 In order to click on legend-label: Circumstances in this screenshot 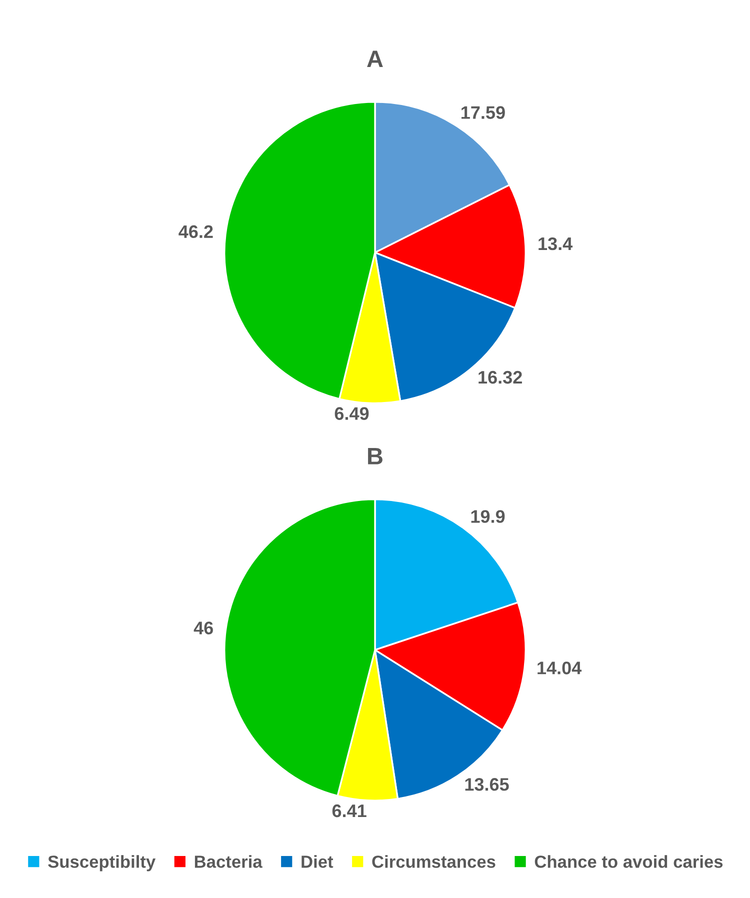, I will do `click(434, 861)`.